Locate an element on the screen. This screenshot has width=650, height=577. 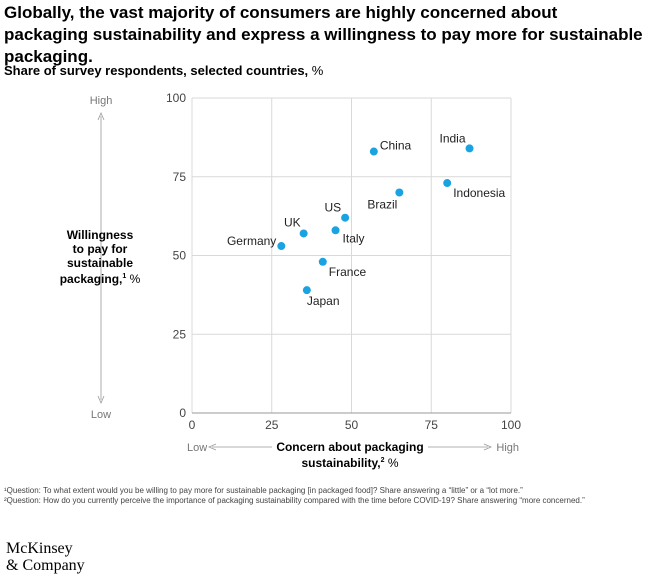
x-end-label-low: Low is located at coordinates (197, 448).